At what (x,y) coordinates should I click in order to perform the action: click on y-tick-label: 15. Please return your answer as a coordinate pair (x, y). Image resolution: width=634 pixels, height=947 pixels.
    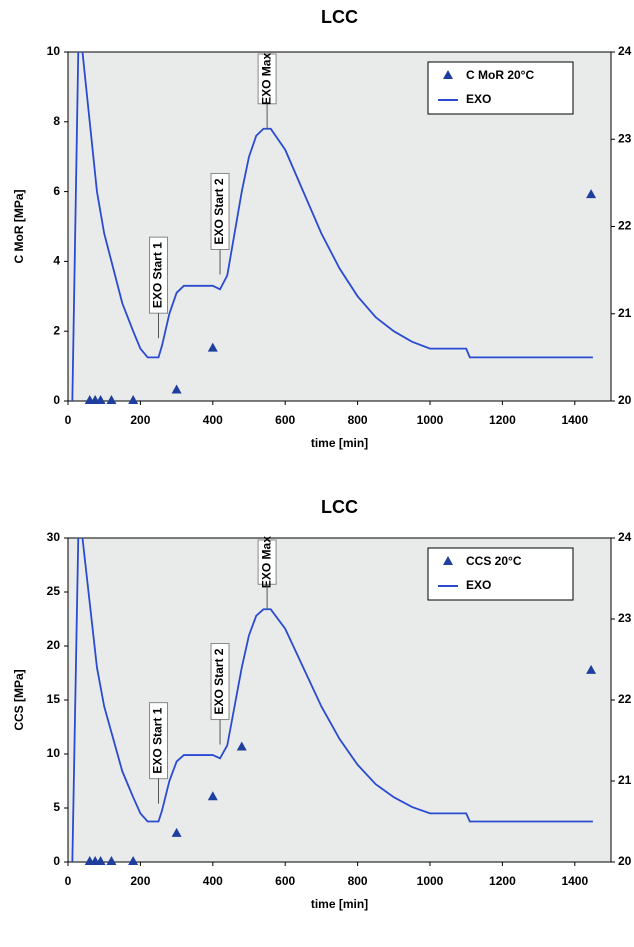
    Looking at the image, I should click on (54, 699).